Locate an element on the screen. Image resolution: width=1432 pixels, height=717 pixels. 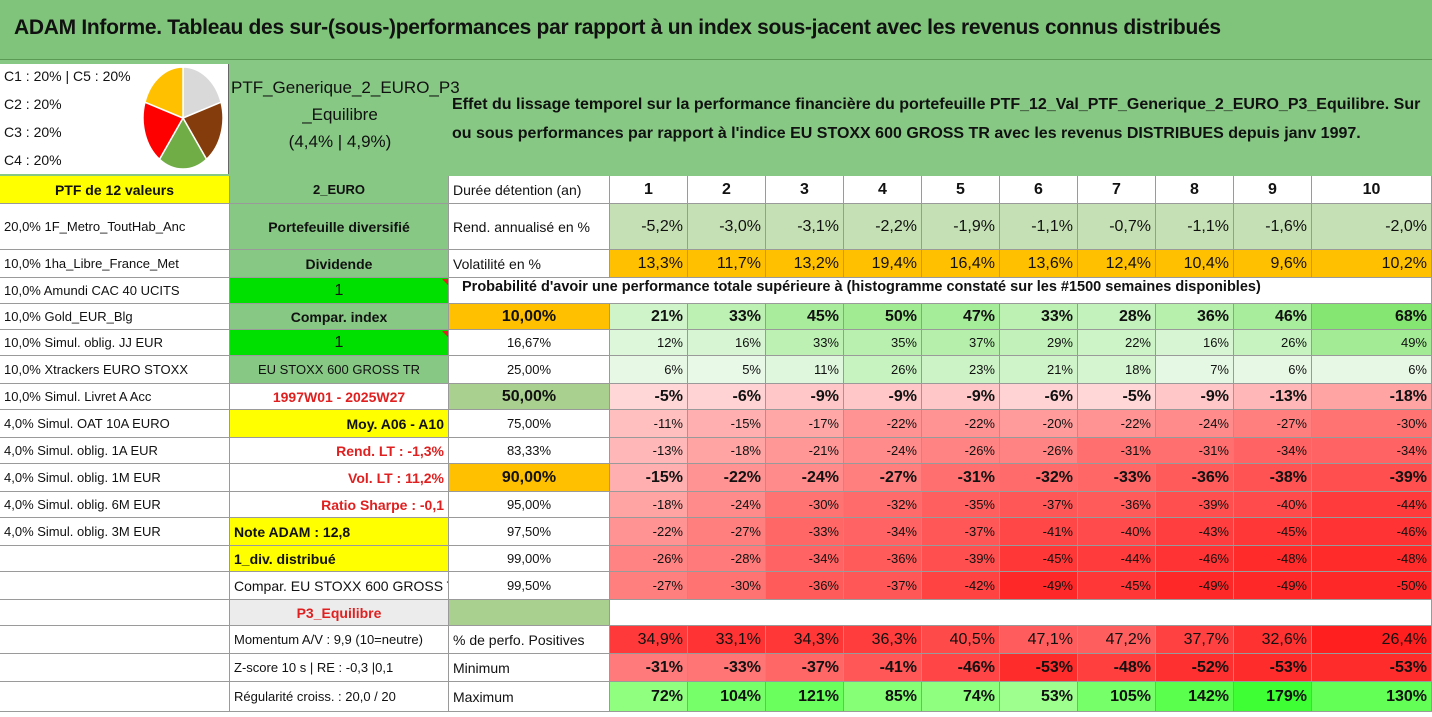
note-adam-cell: Note ADAM : 12,8 is located at coordinates (339, 532).